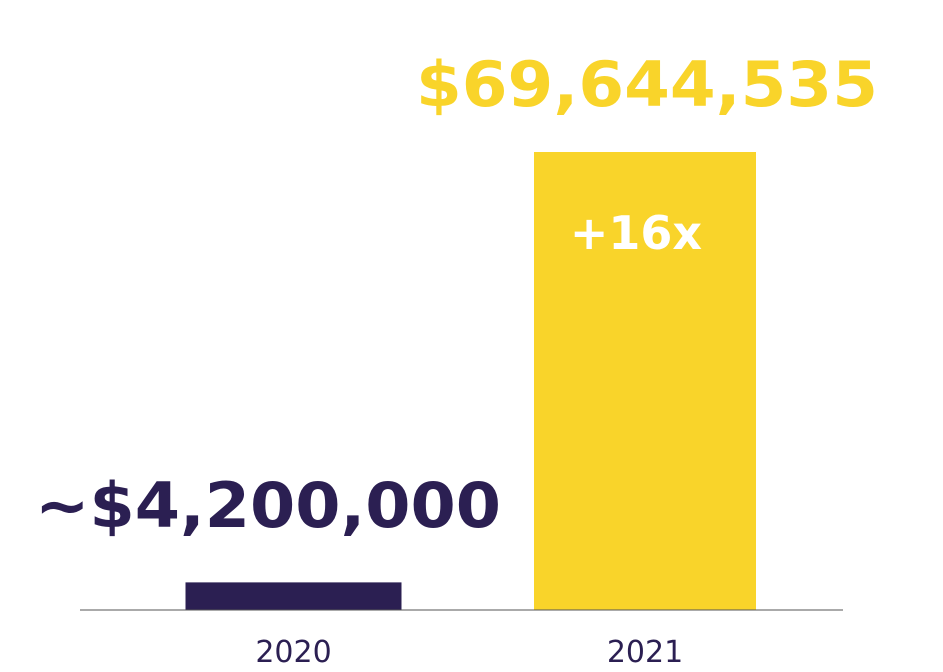 This screenshot has height=672, width=943. Describe the element at coordinates (647, 84) in the screenshot. I see `data-label-2021: $69,644,535` at that location.